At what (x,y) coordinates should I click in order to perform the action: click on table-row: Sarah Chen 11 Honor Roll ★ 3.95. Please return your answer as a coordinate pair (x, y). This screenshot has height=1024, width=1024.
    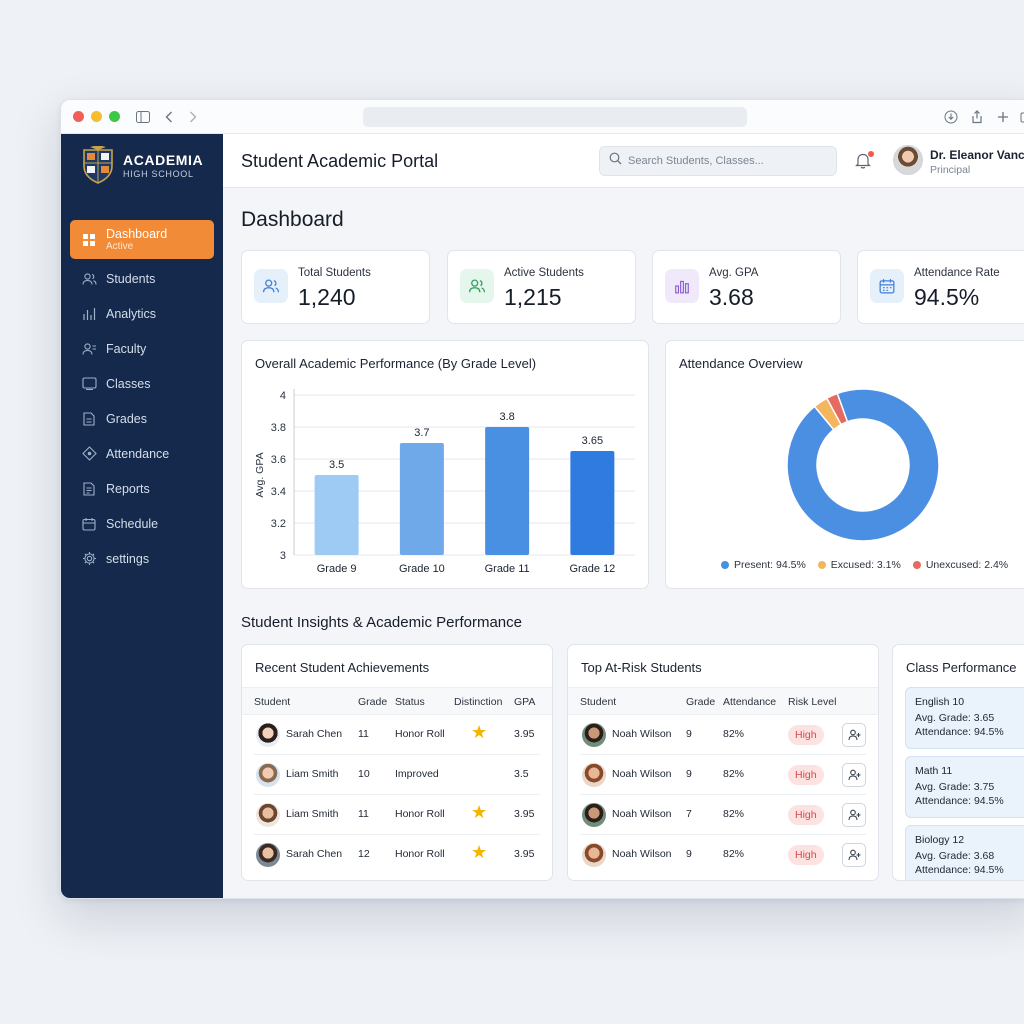
    Looking at the image, I should click on (397, 735).